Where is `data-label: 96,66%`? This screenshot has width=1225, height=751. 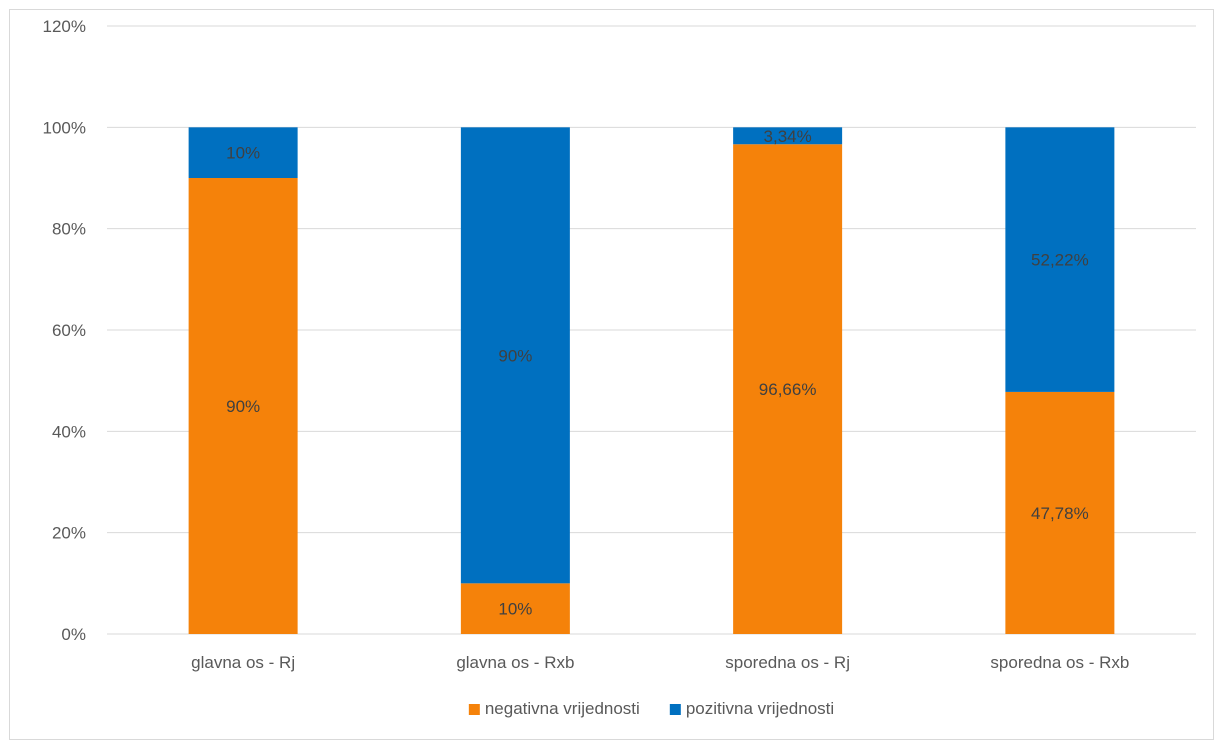 data-label: 96,66% is located at coordinates (788, 389).